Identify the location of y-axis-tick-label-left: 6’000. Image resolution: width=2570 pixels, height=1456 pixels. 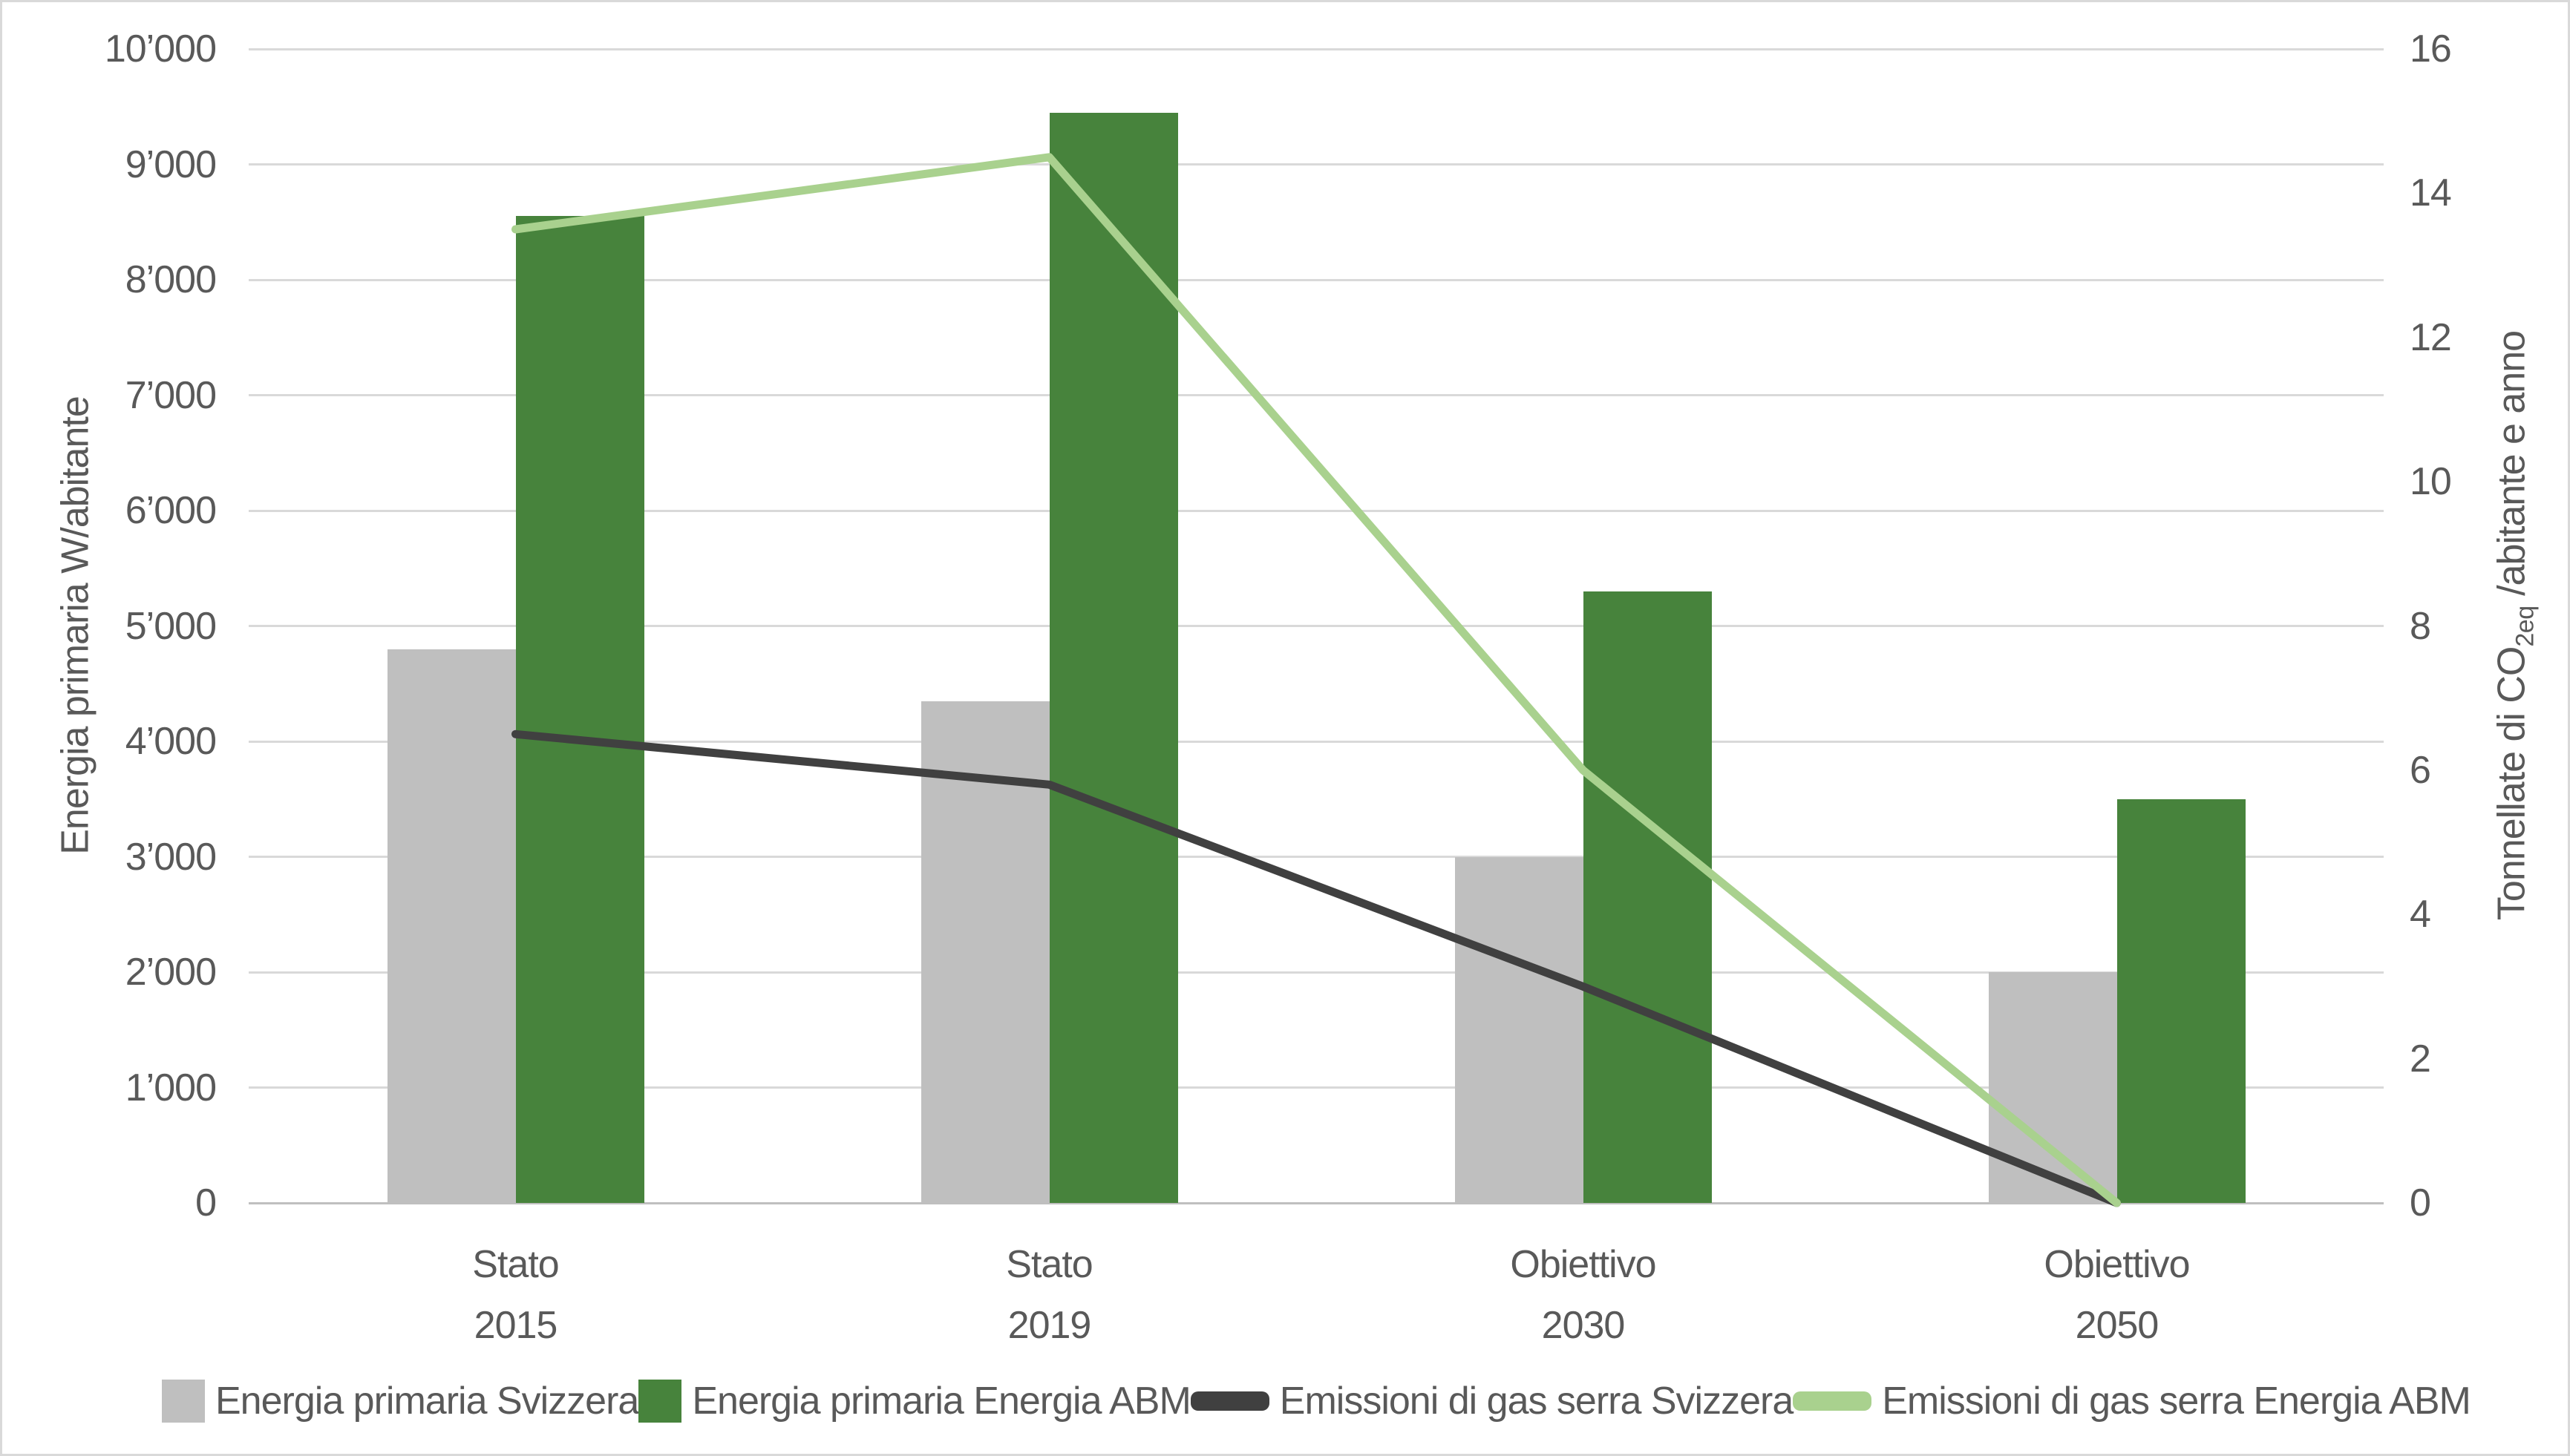
(171, 511).